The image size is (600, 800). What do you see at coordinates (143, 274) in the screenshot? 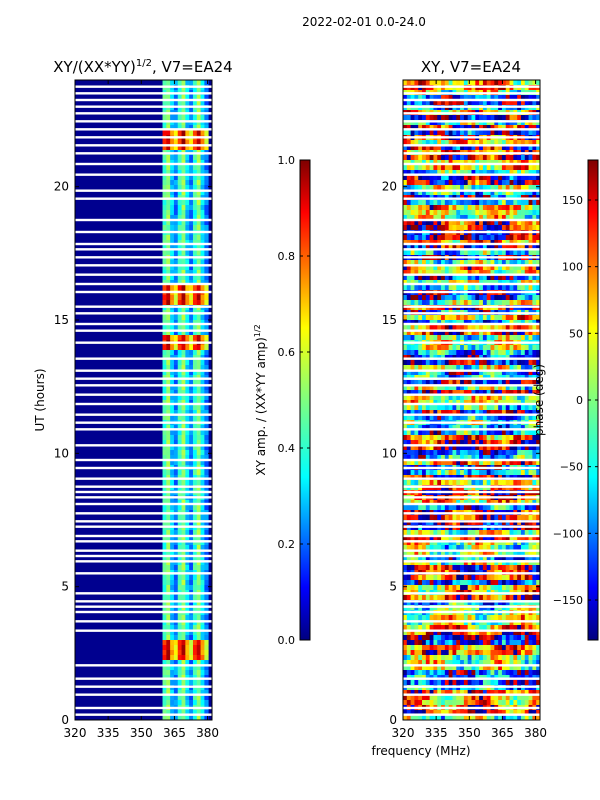
I see `amplitude-gap-line` at bounding box center [143, 274].